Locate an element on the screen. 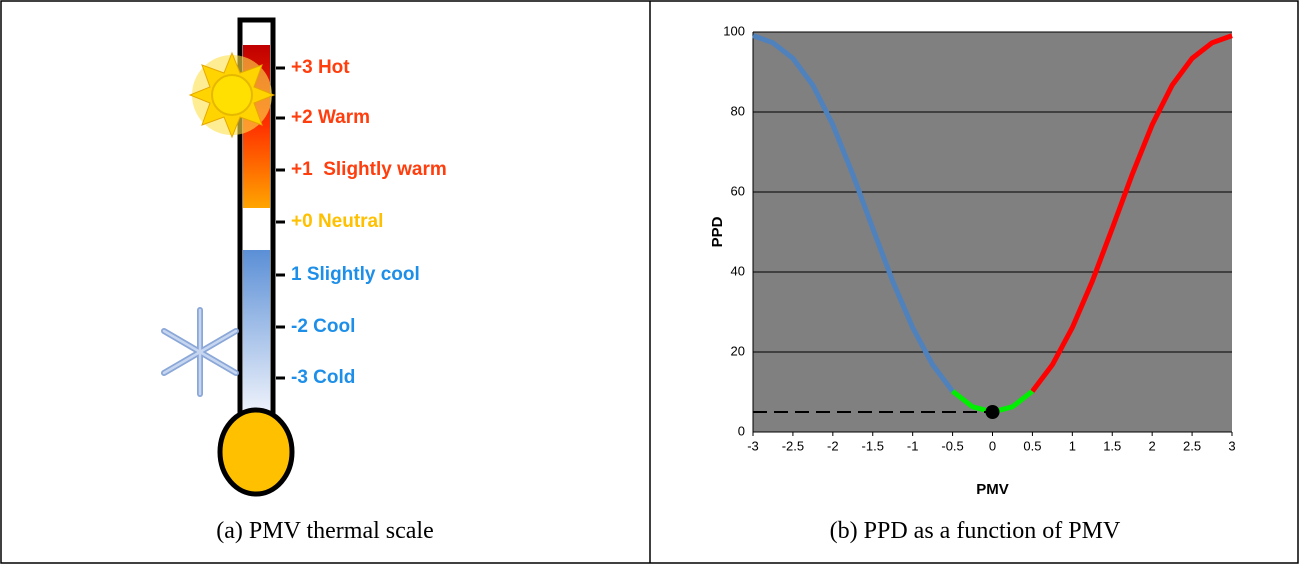 This screenshot has width=1300, height=564. x-tick-label: -2.5 is located at coordinates (793, 445).